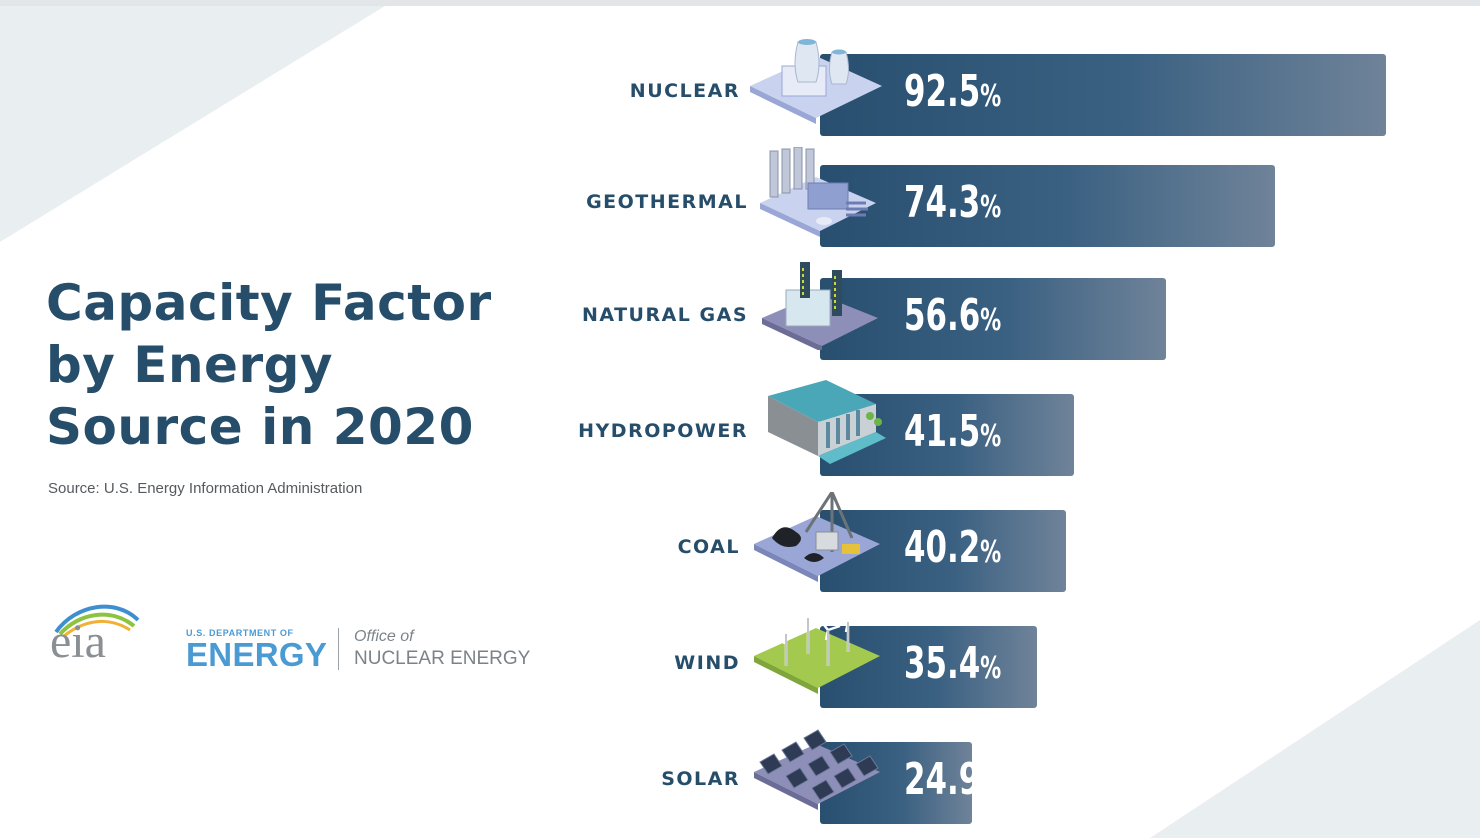 This screenshot has width=1480, height=838. Describe the element at coordinates (189, 365) in the screenshot. I see `title-line: by Energy` at that location.